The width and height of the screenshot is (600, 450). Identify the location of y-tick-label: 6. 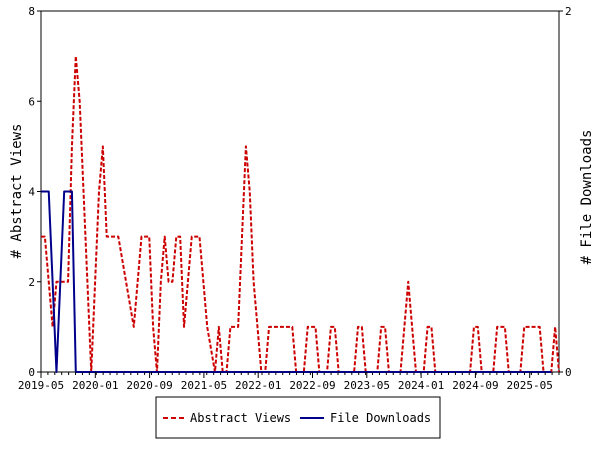
(31, 101).